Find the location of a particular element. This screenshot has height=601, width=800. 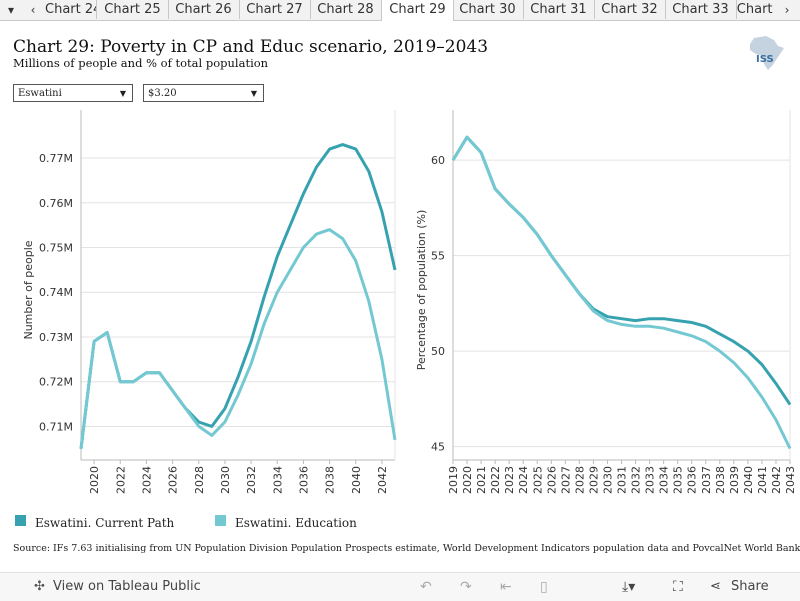

threshold-dropdown-value: $3.20 is located at coordinates (162, 93).